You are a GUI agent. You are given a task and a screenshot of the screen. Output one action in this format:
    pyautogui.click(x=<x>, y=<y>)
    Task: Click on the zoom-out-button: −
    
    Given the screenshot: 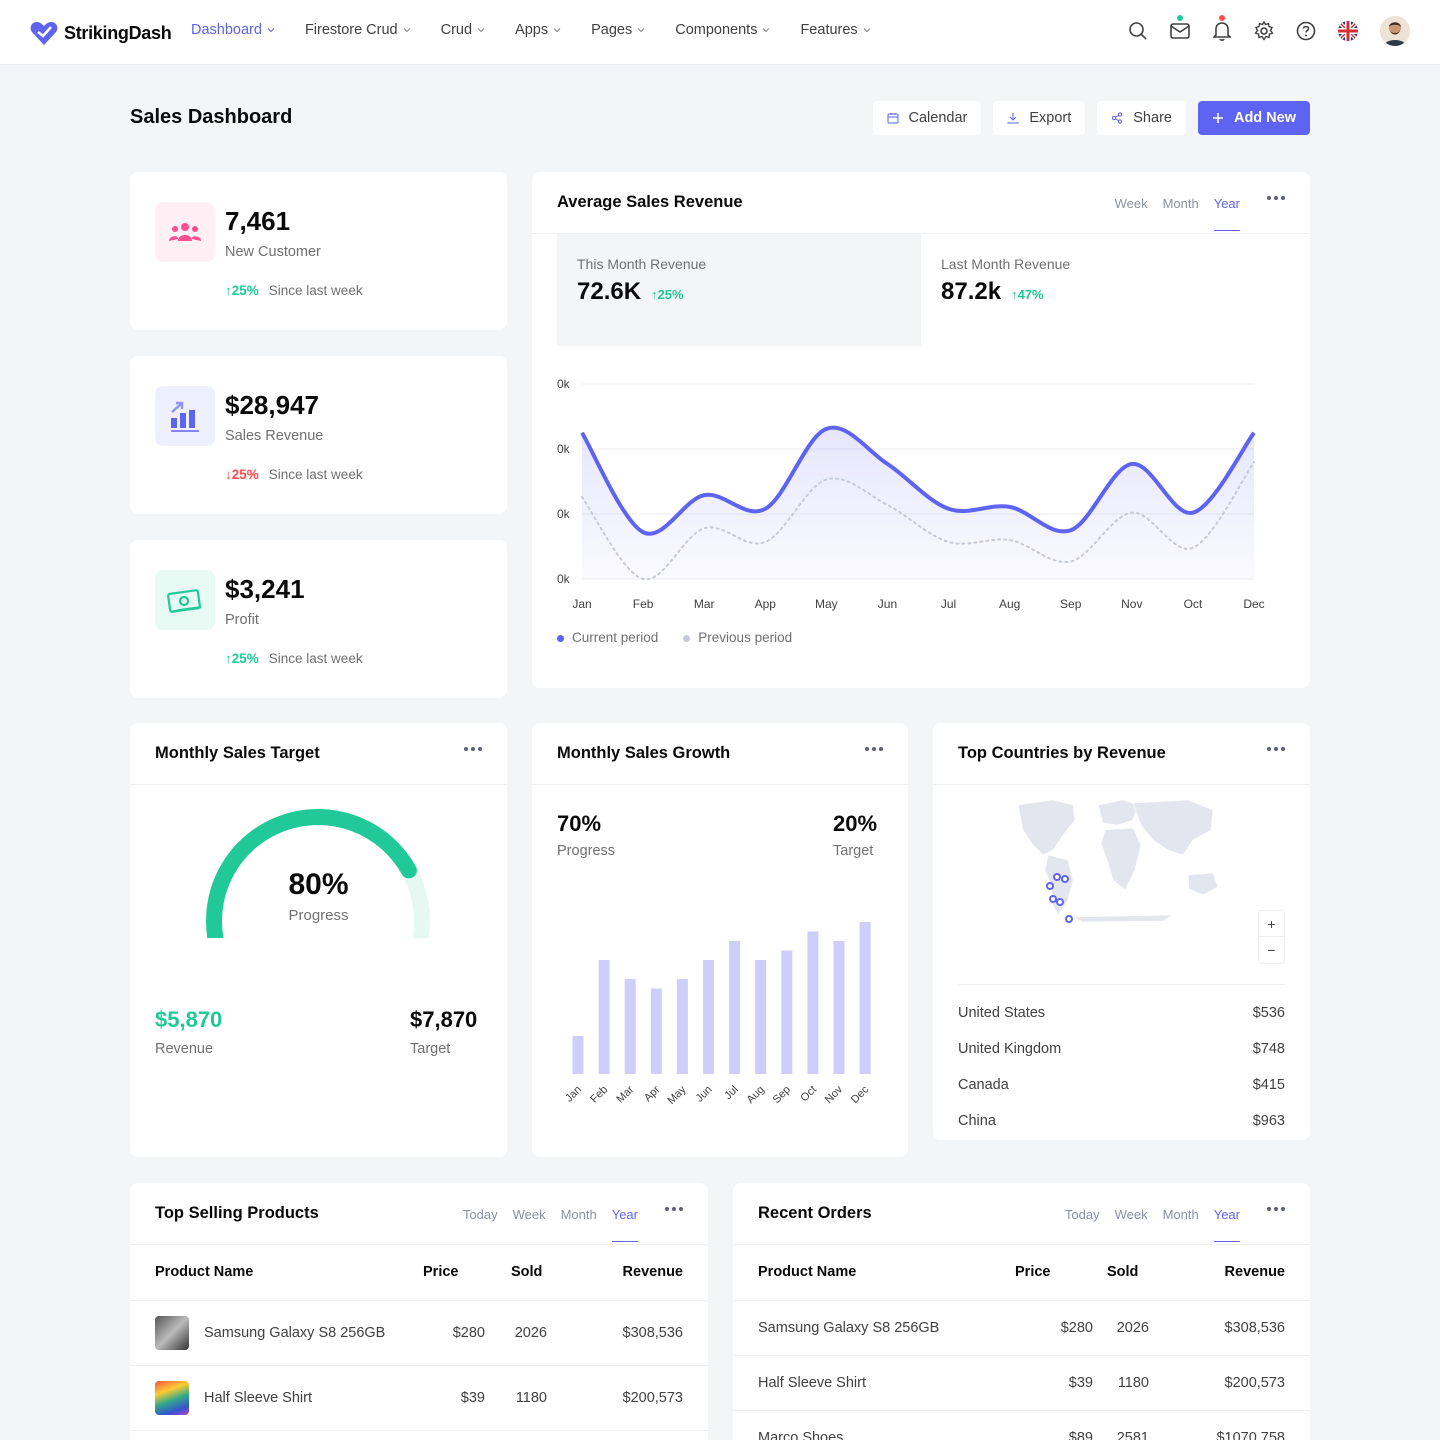 What is the action you would take?
    pyautogui.click(x=1271, y=950)
    